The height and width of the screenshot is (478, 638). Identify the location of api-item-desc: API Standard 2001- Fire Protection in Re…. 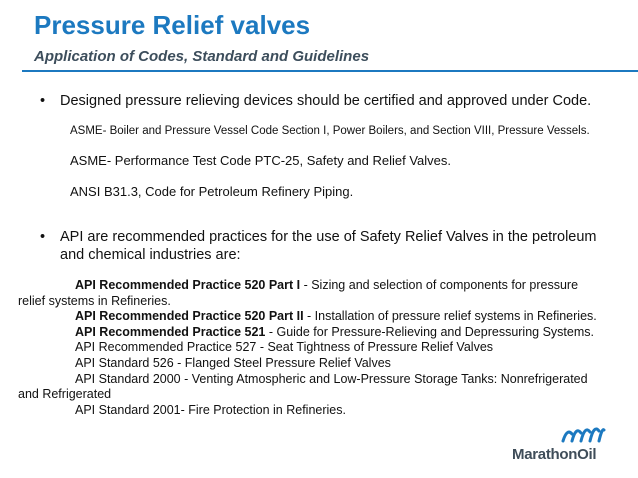
(210, 409).